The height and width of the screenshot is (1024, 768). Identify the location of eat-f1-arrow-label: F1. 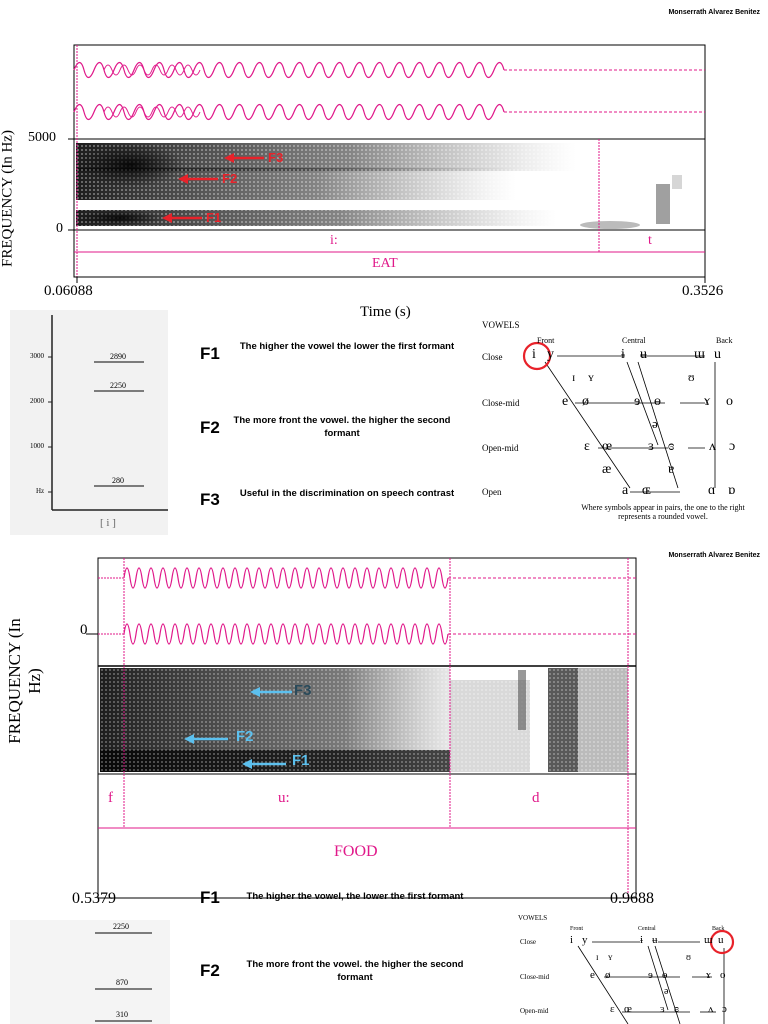
(214, 217).